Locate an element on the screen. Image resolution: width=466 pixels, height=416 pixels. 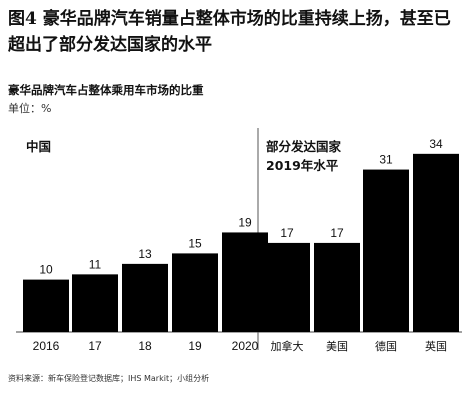
value-label-1: 11 is located at coordinates (95, 264).